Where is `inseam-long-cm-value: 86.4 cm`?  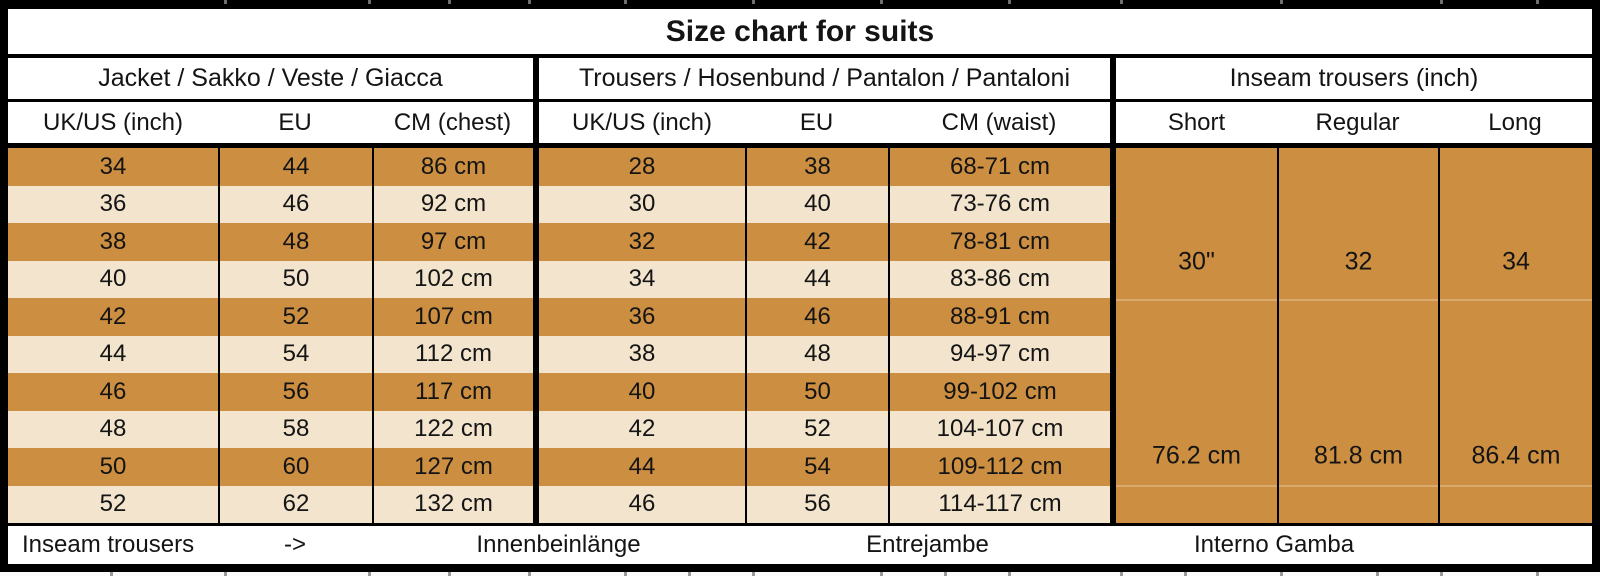
inseam-long-cm-value: 86.4 cm is located at coordinates (1516, 455).